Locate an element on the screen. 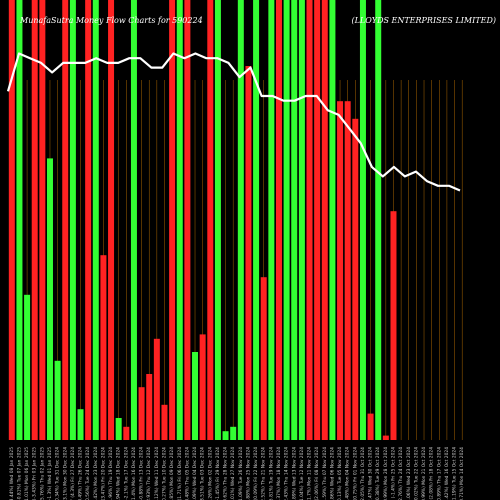  x-tick-label: 45.26 (0.02%) Tue 22 Oct 2024 is located at coordinates (416, 473).